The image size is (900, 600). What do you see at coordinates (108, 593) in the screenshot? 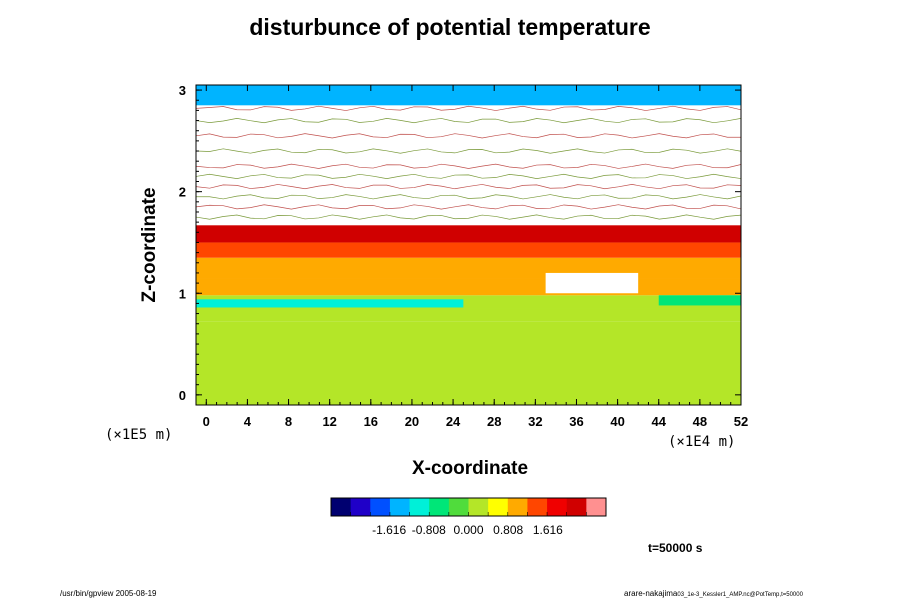
I see `footer-command: /usr/bin/gpview 2005-08-19` at bounding box center [108, 593].